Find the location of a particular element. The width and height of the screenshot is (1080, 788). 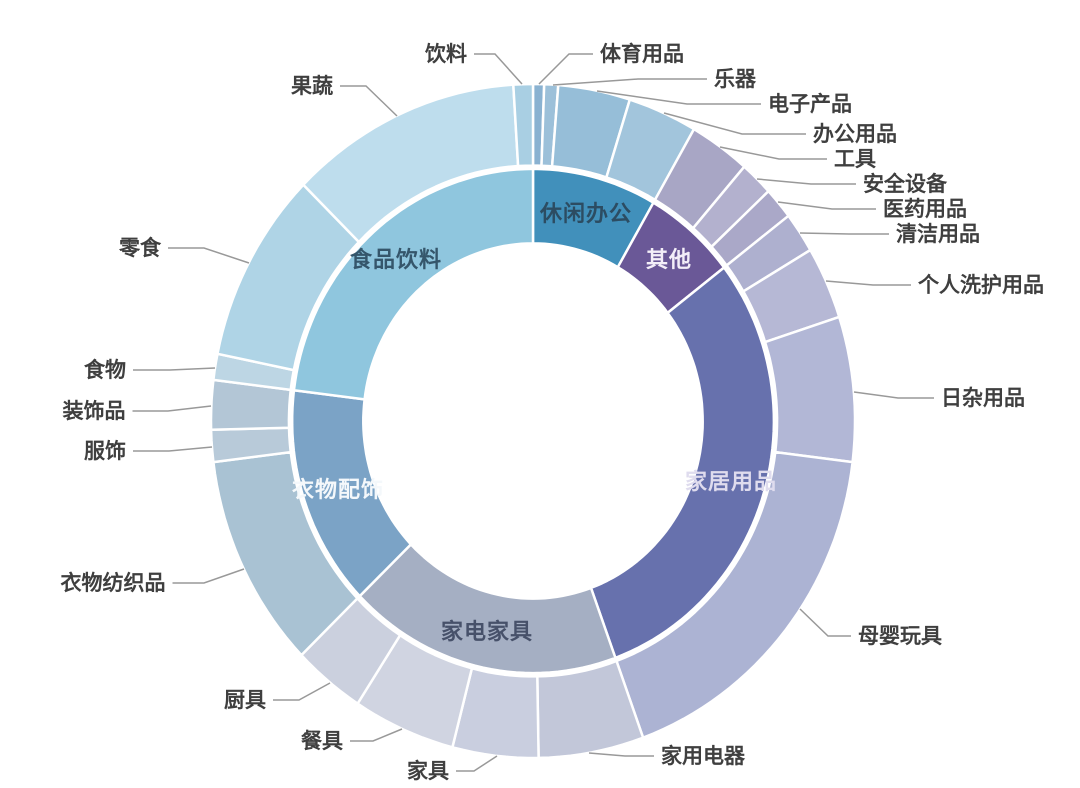

outer-label-清洁用品: 清洁用品 is located at coordinates (938, 234).